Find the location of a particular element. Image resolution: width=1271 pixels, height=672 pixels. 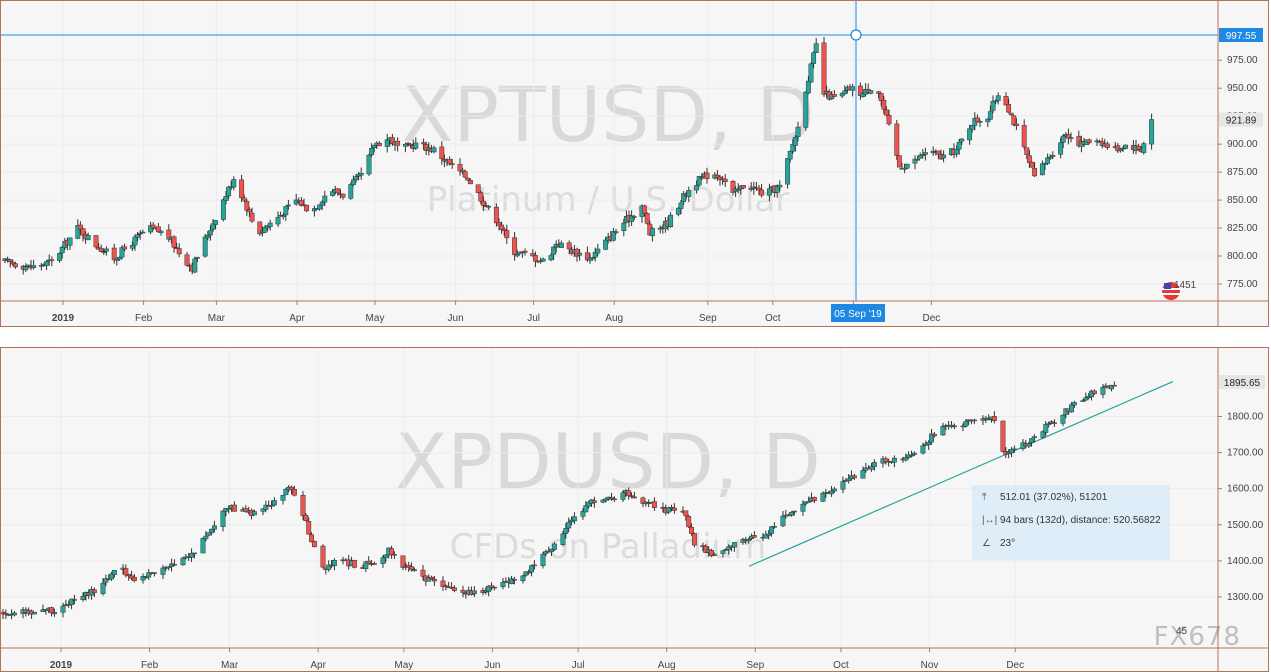

price-tick-label: 850.00 is located at coordinates (1242, 200).